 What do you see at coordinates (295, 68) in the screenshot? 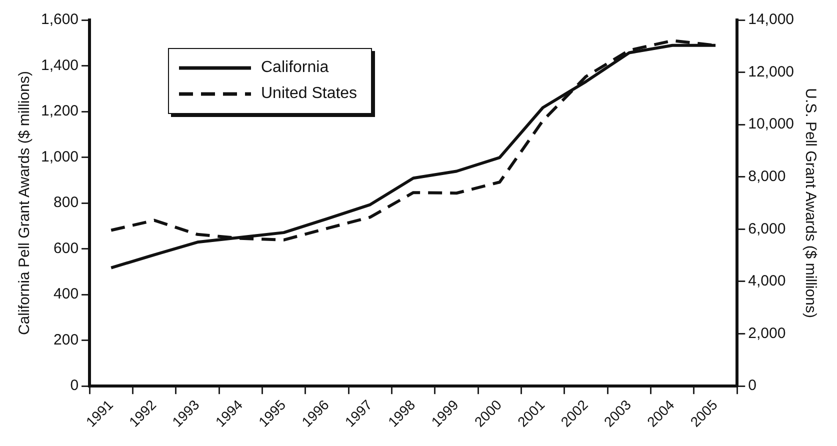
I see `legend-label: California` at bounding box center [295, 68].